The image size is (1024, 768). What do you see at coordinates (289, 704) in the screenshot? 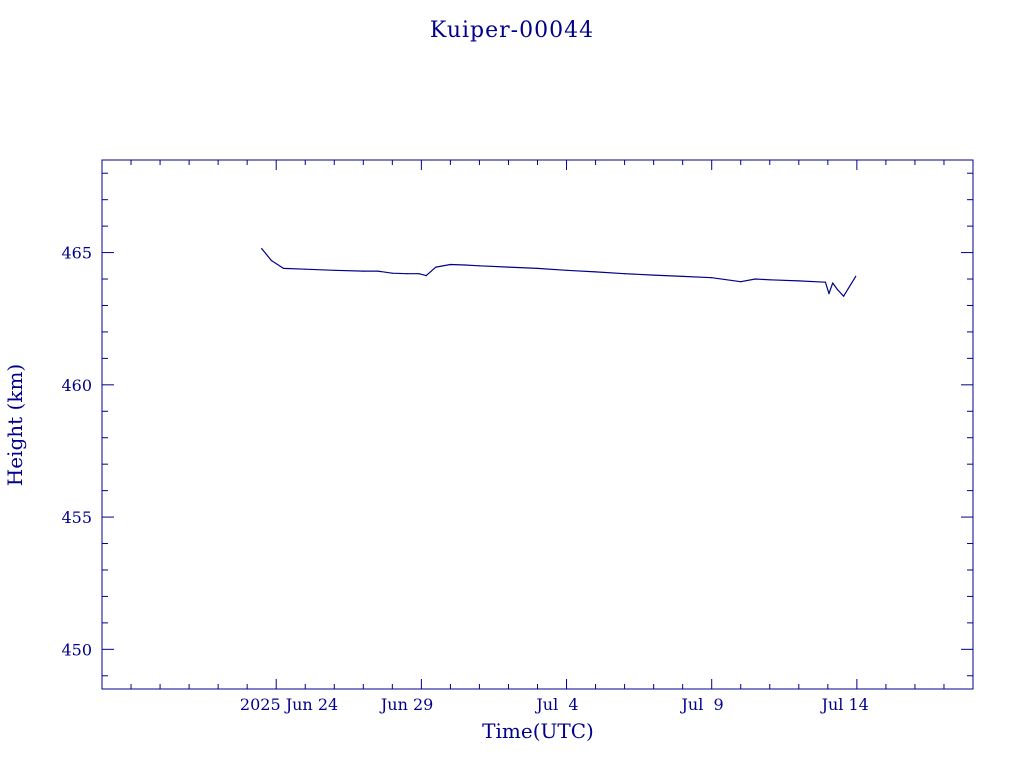
I see `x-tick-label: 2025 Jun 24` at bounding box center [289, 704].